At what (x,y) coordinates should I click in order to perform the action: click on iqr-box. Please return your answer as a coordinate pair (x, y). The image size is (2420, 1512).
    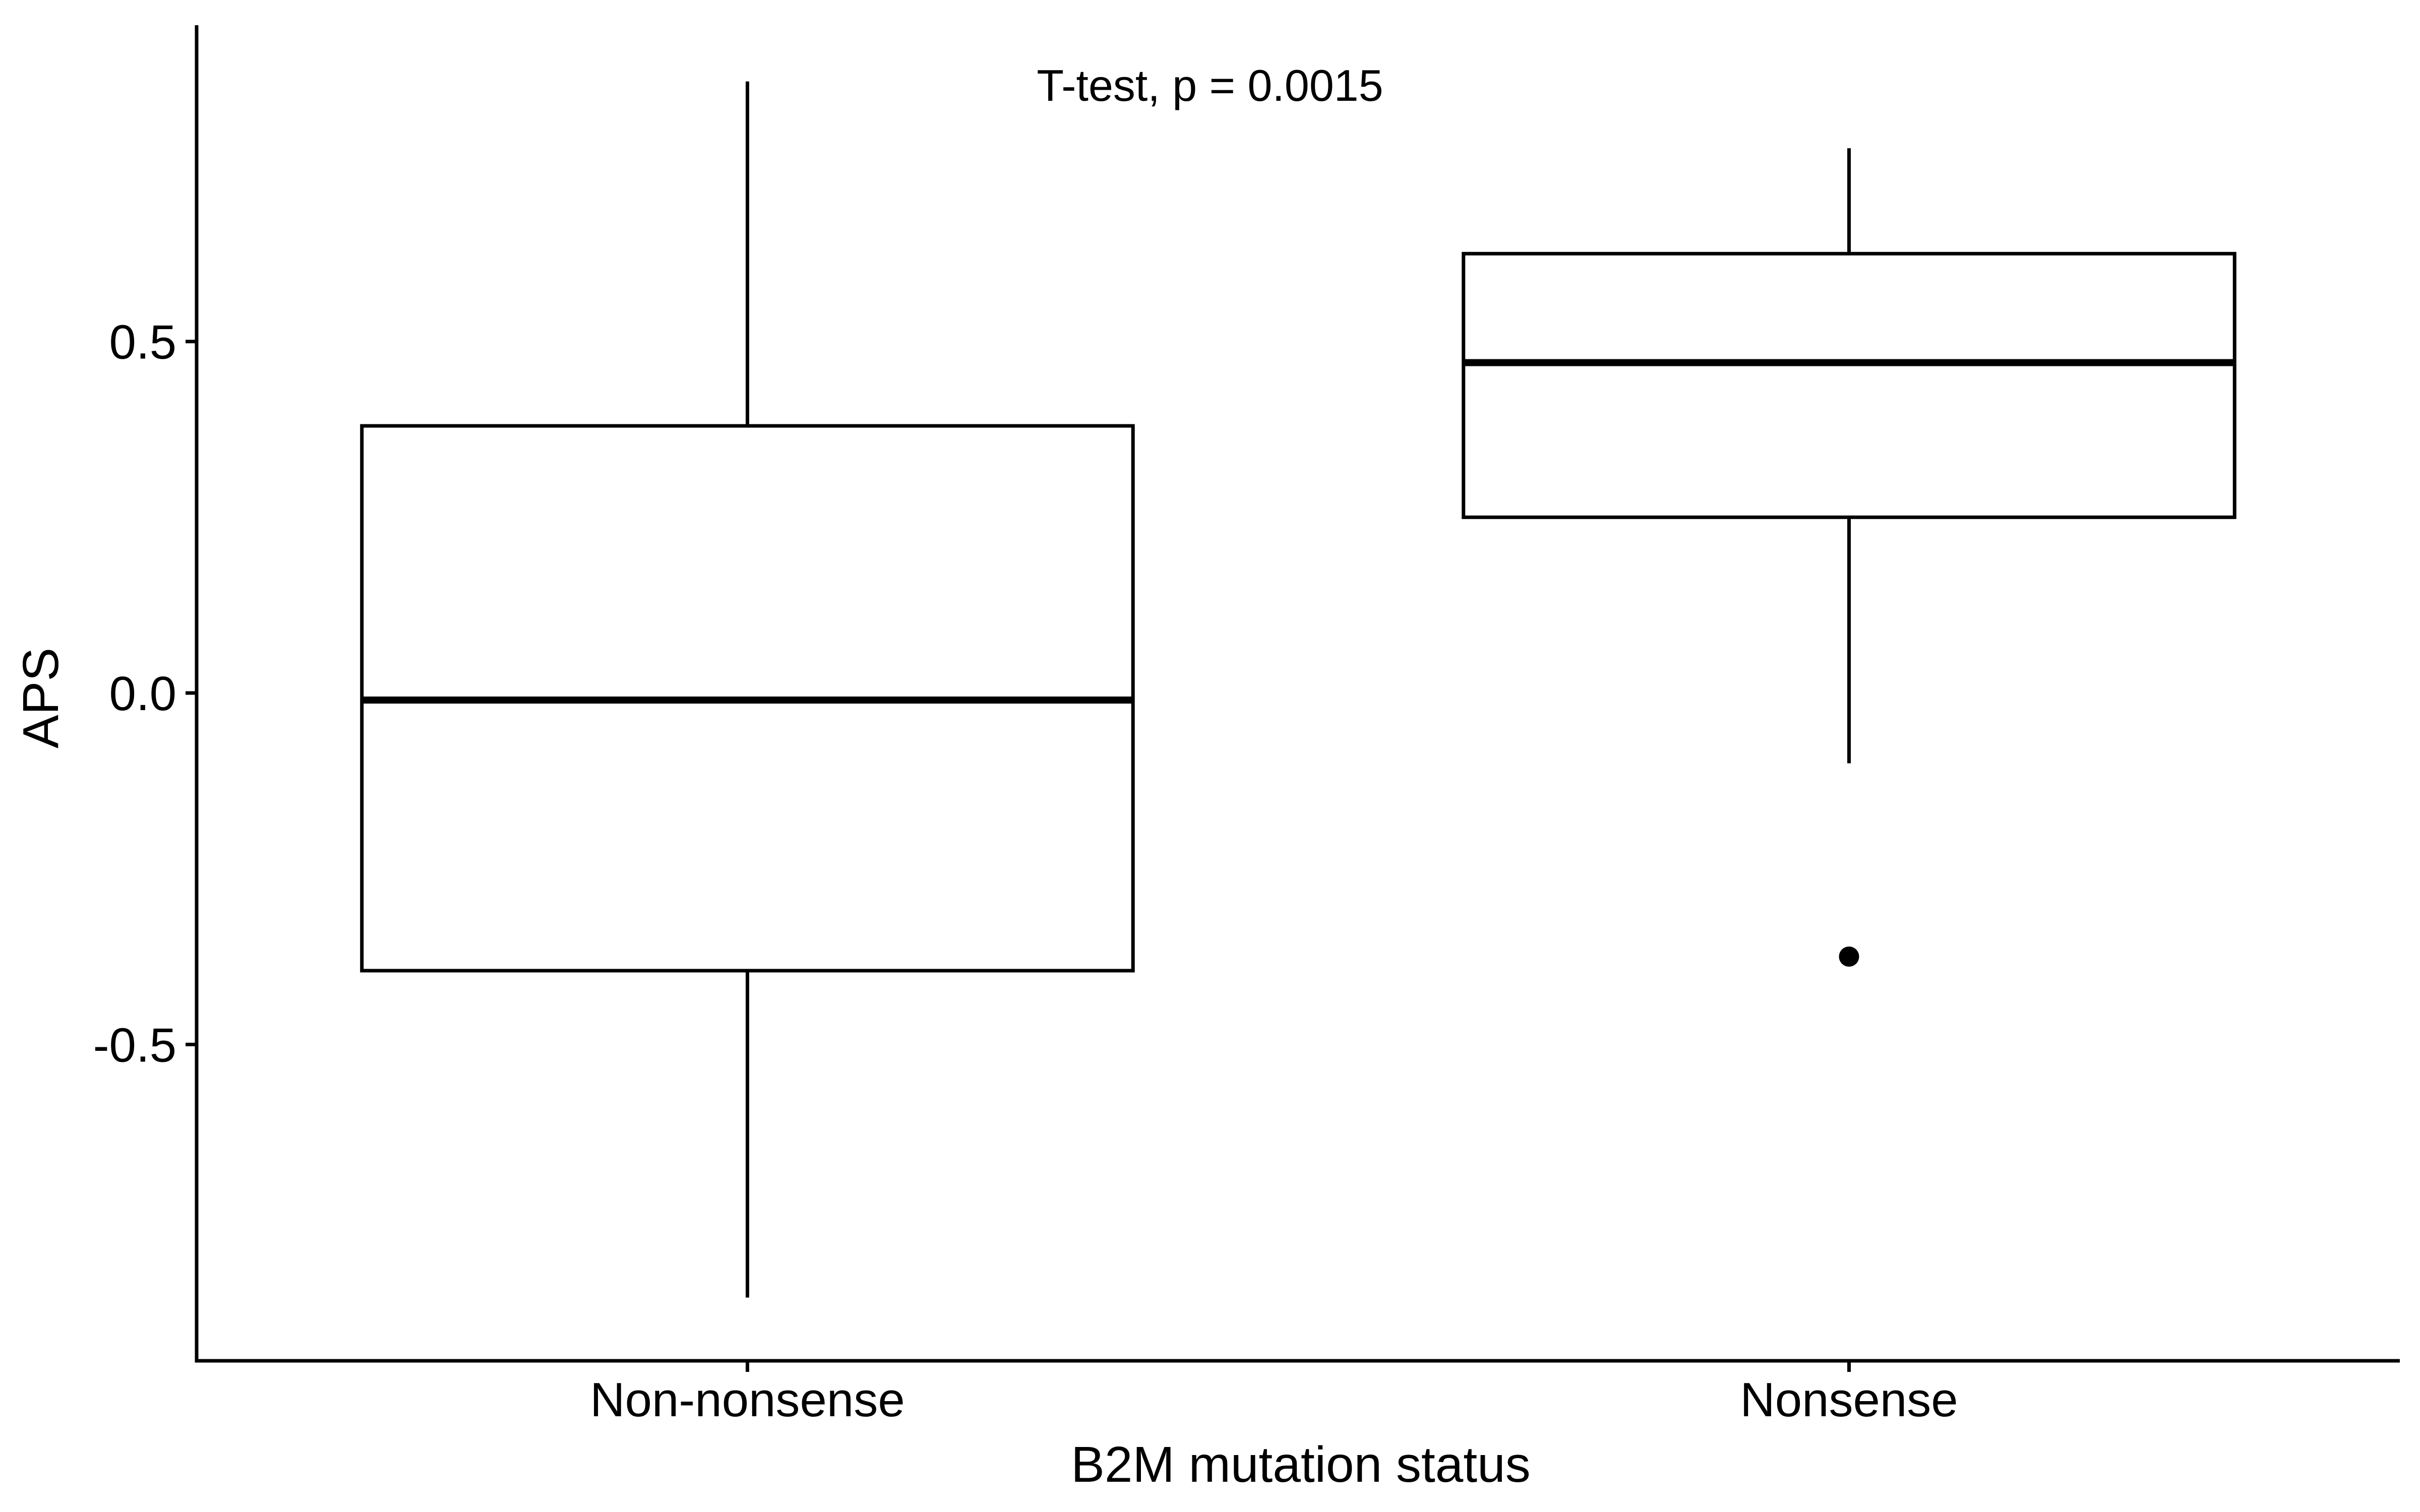
    Looking at the image, I should click on (1849, 385).